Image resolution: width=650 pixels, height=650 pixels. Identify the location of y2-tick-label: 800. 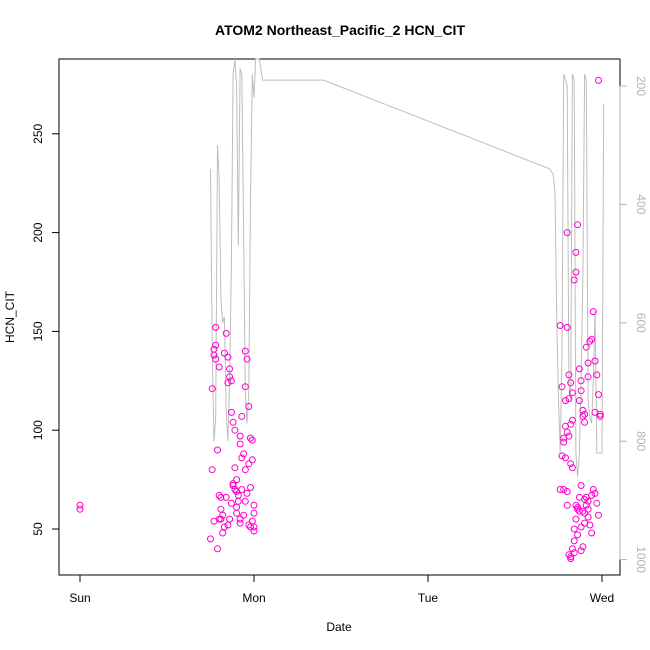
(641, 441).